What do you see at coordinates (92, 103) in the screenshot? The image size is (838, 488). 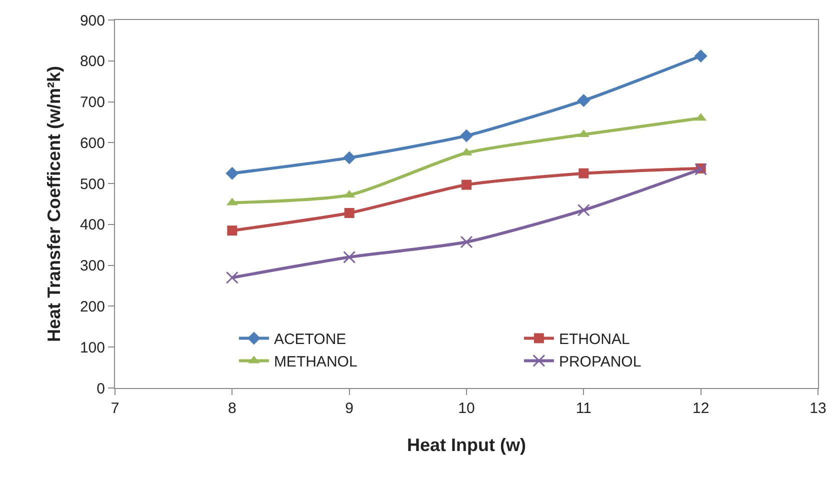 I see `y-tick-label: 700` at bounding box center [92, 103].